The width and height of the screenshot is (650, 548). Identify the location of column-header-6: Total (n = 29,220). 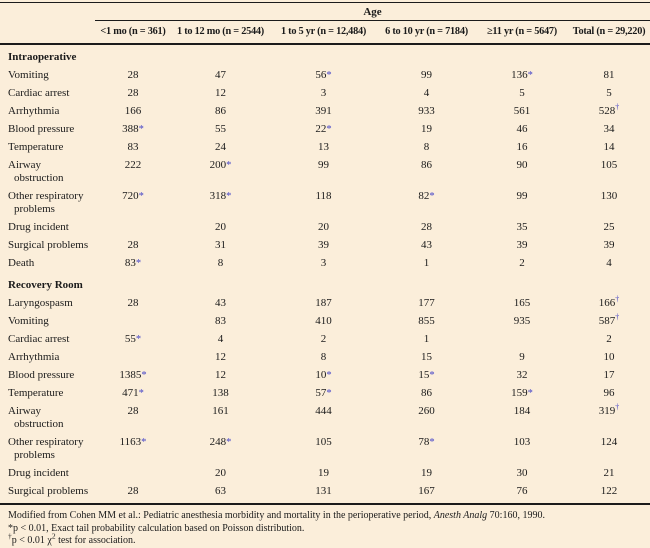
(609, 32).